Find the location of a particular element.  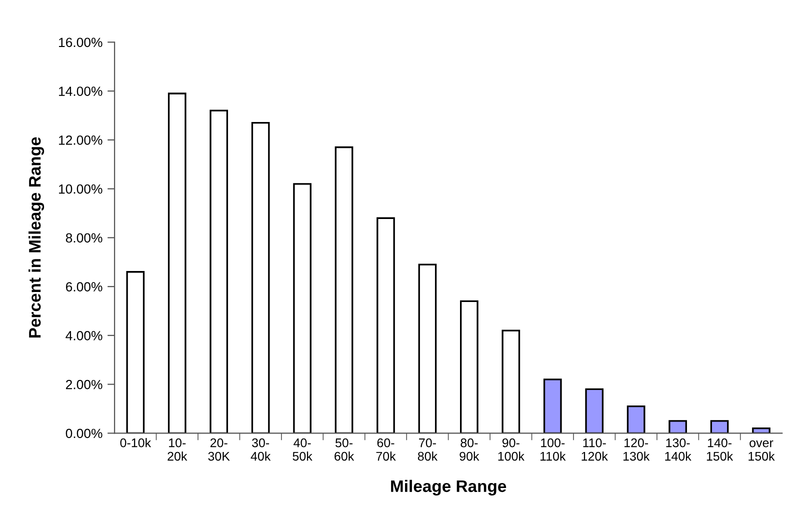

y-tick-label: 2.00% is located at coordinates (84, 385).